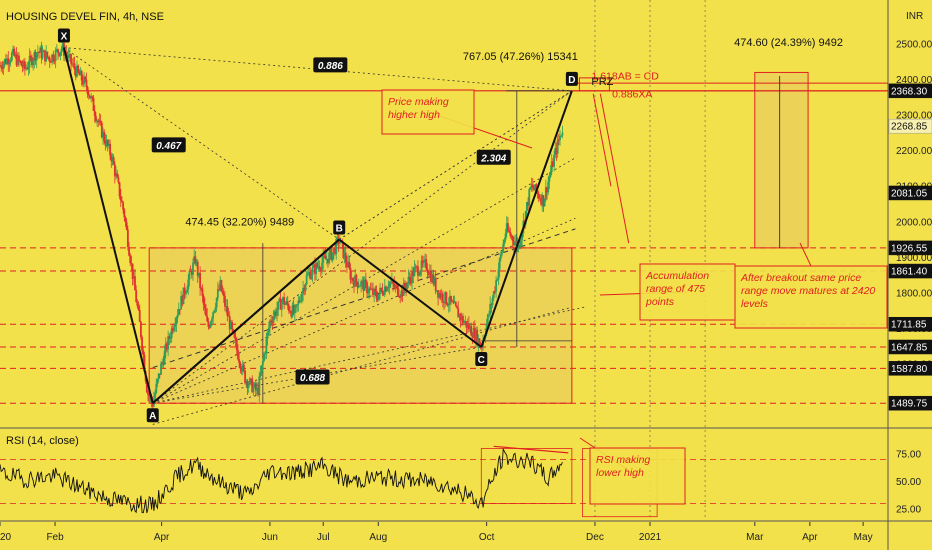 This screenshot has width=932, height=550. What do you see at coordinates (755, 537) in the screenshot?
I see `time-tick-mar: Mar` at bounding box center [755, 537].